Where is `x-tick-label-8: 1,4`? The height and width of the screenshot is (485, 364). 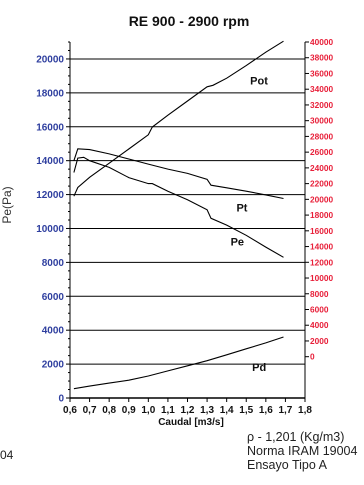
x-tick-label-8: 1,4 is located at coordinates (227, 410).